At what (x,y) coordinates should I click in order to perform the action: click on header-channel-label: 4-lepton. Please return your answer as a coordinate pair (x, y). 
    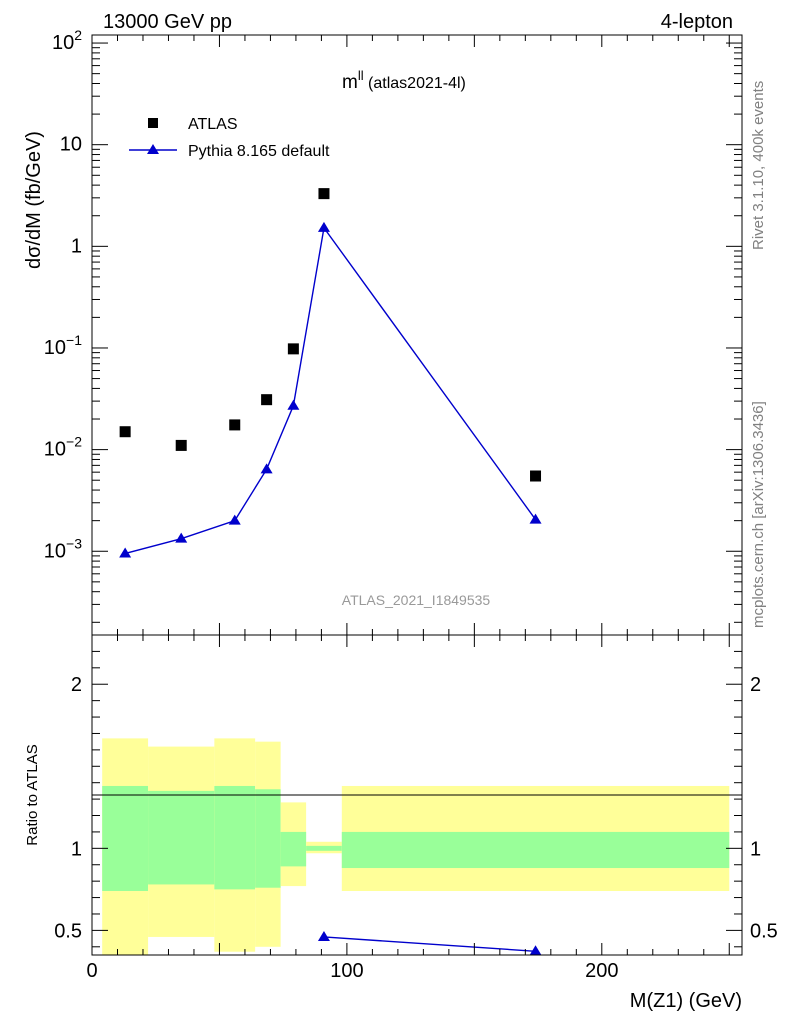
    Looking at the image, I should click on (697, 22).